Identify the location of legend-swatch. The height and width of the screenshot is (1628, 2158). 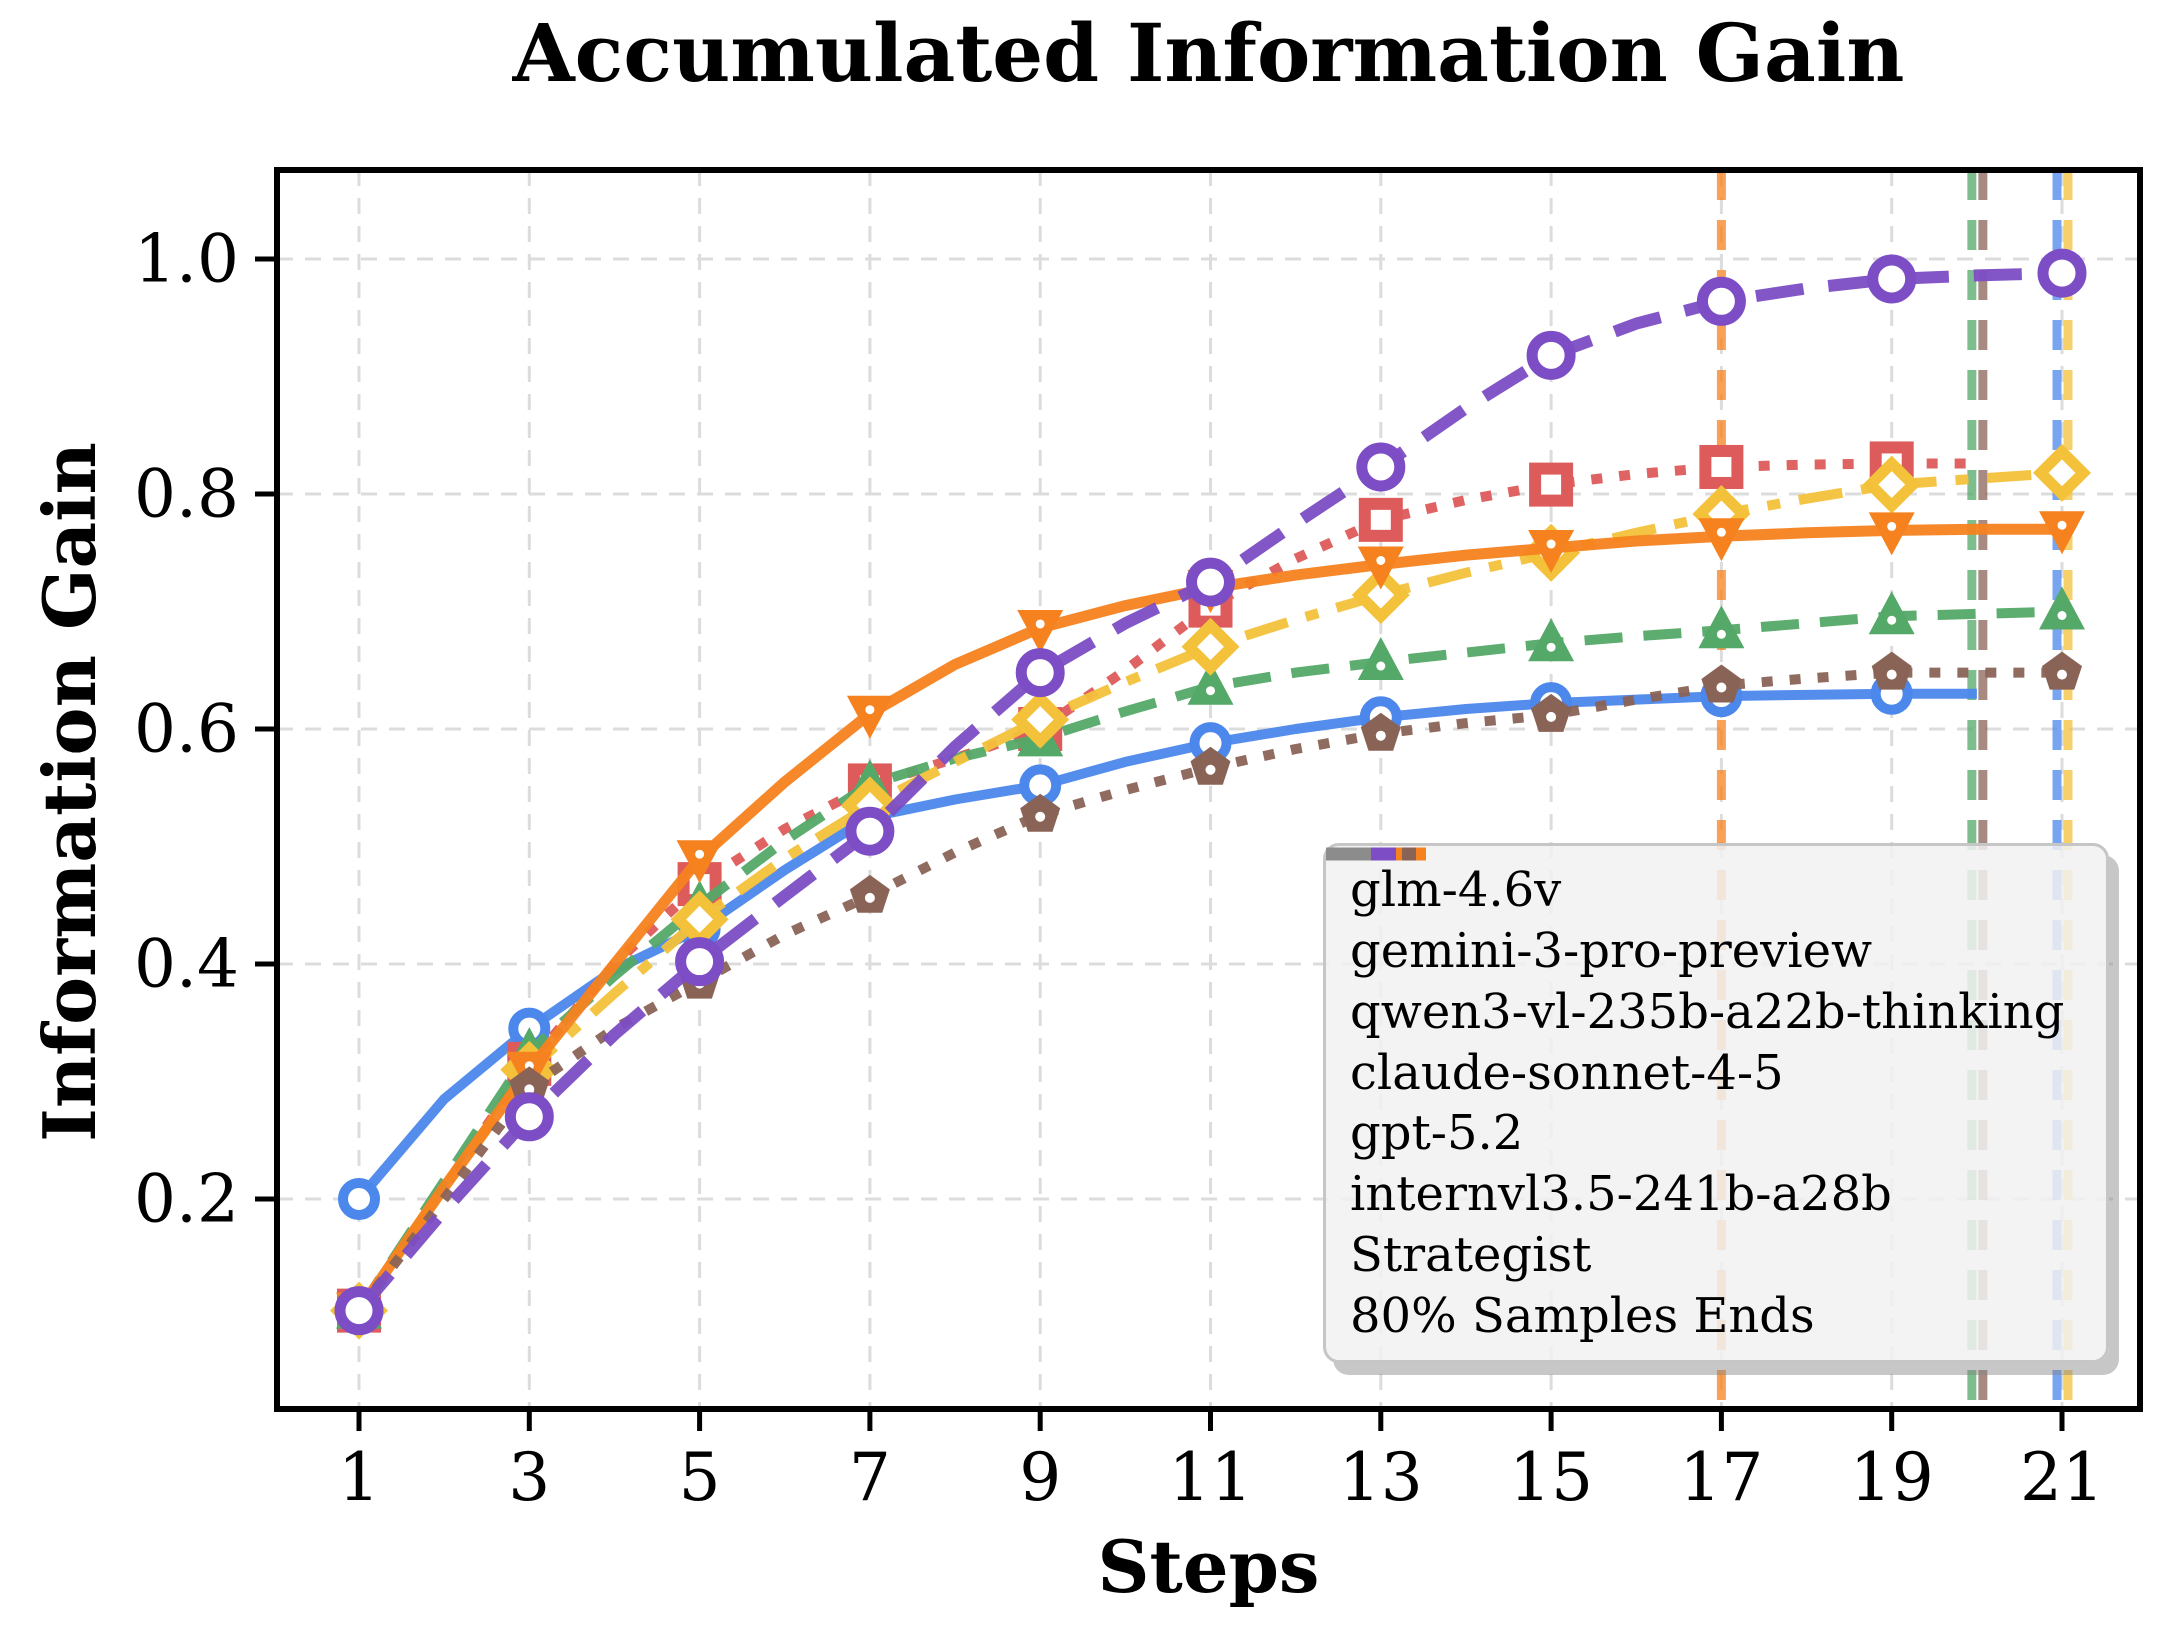
(1376, 854).